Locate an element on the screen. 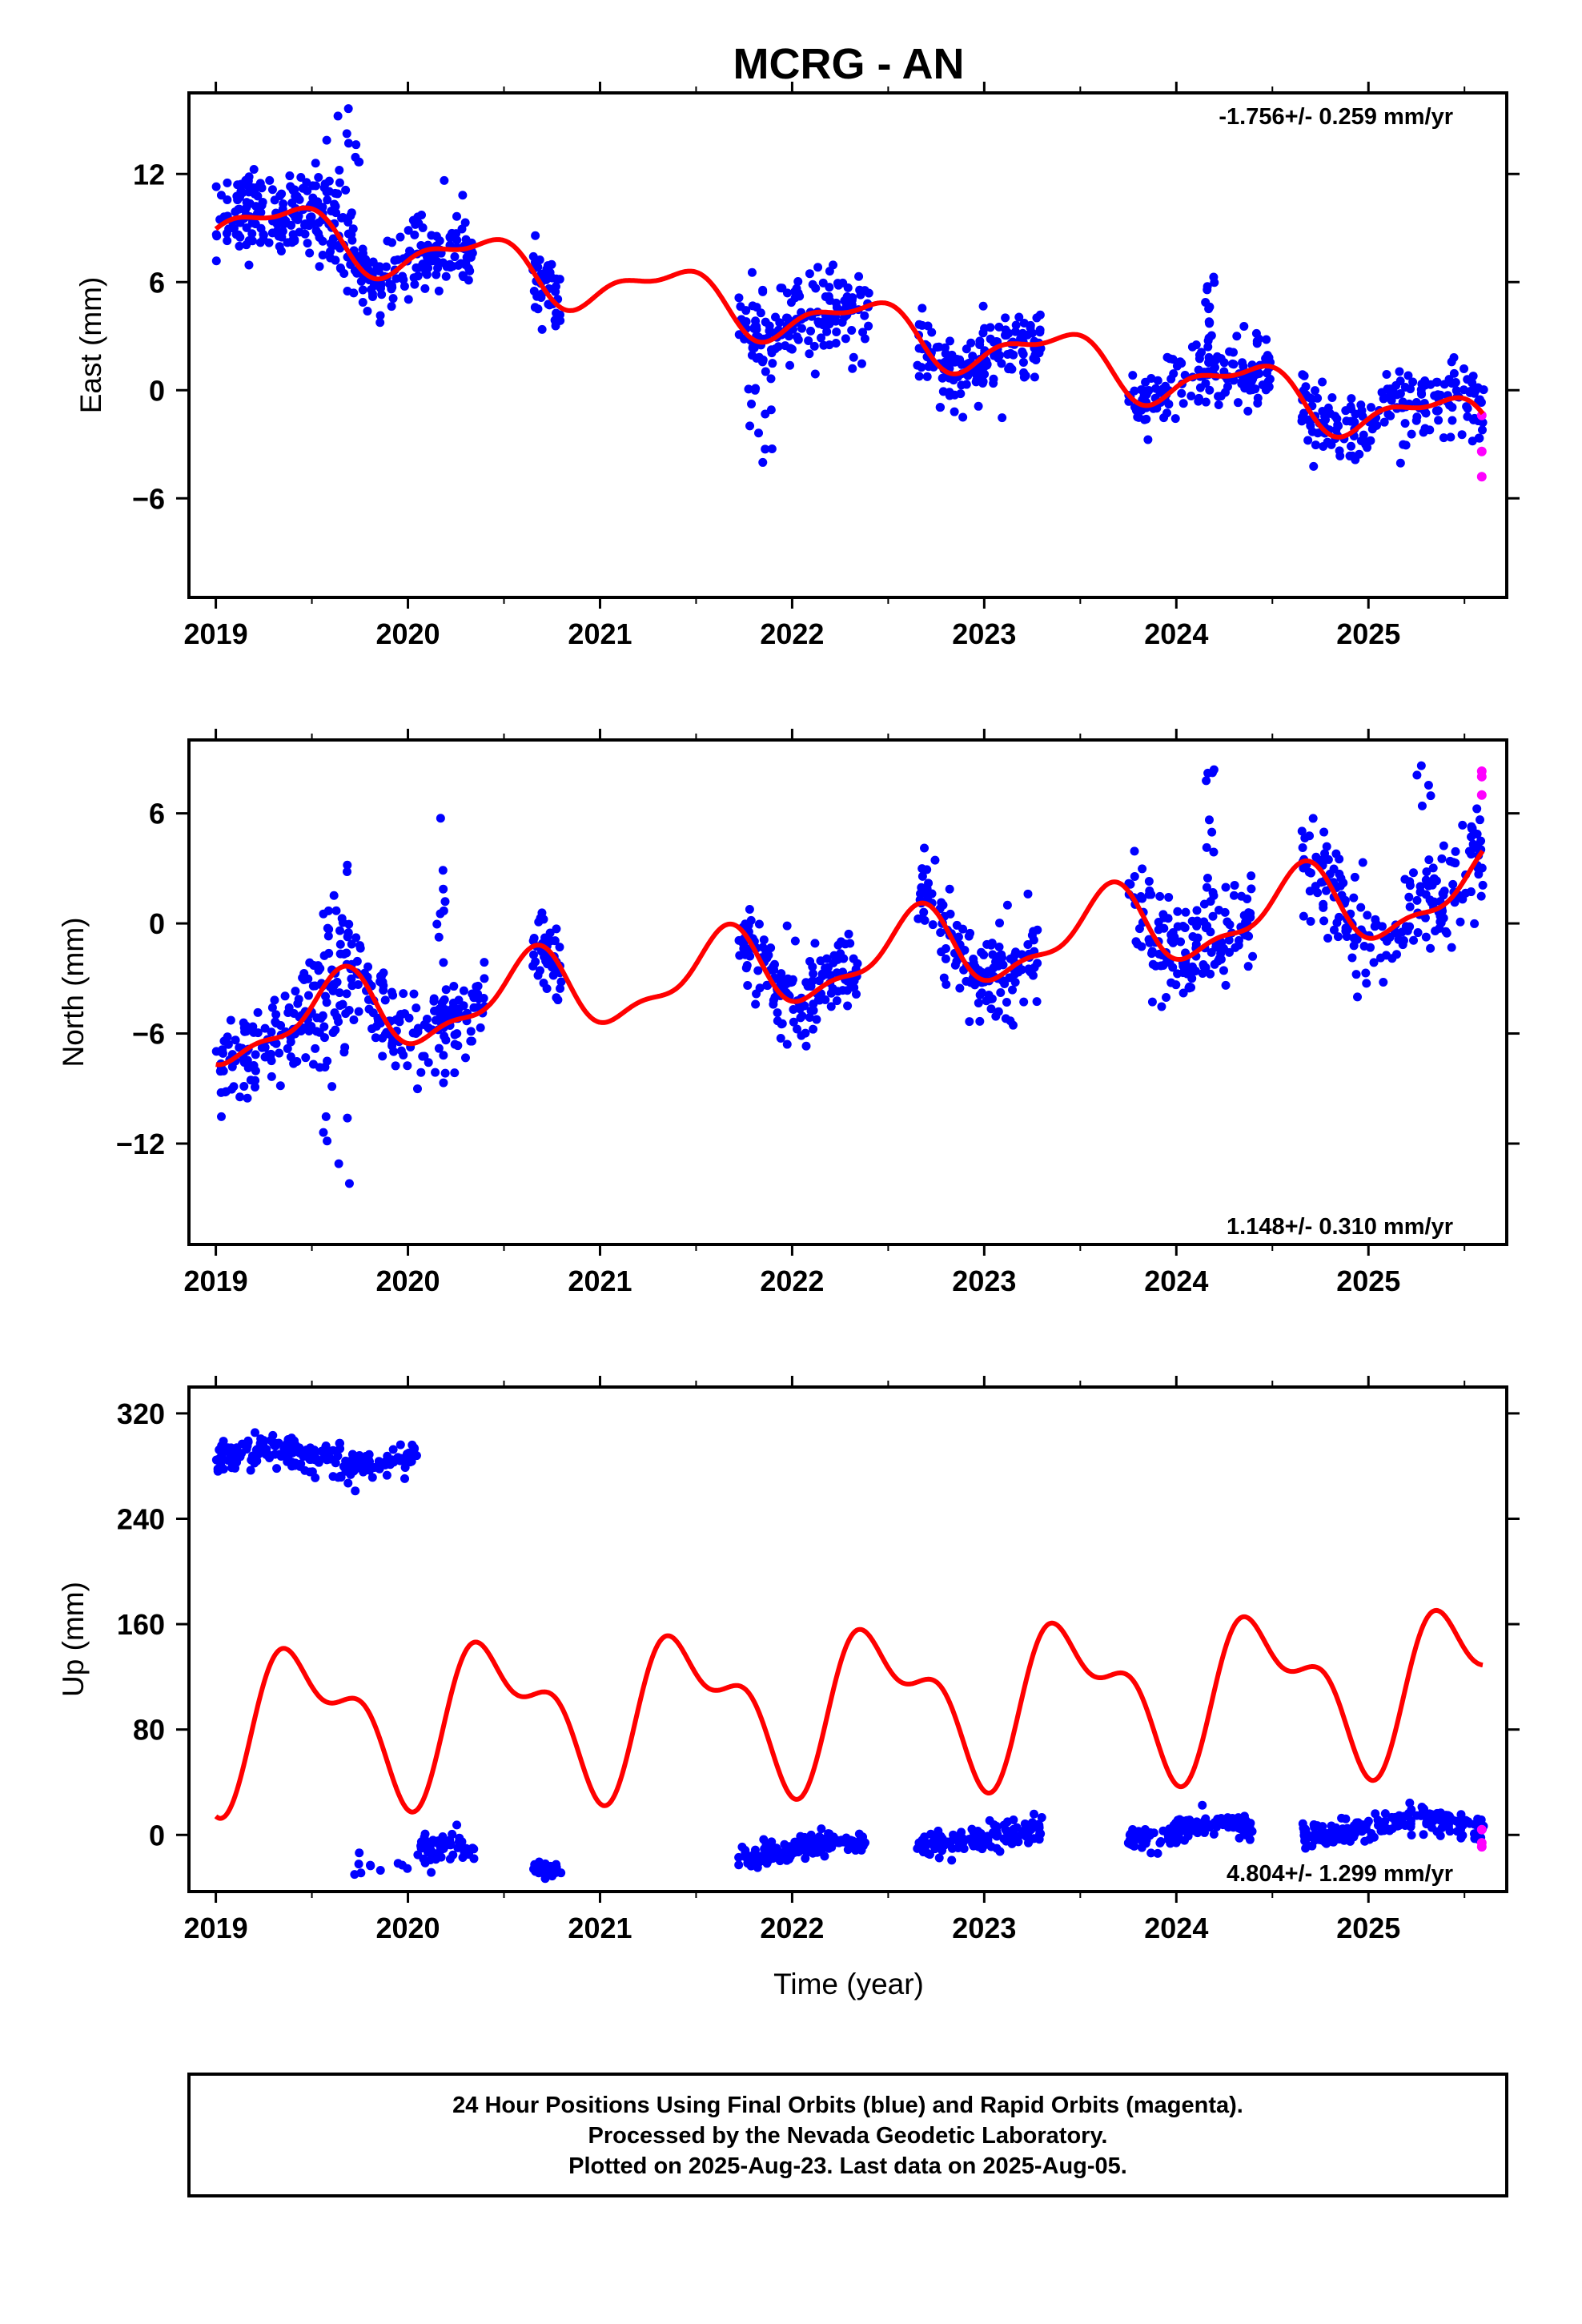  x-tick-label: 2020 is located at coordinates (407, 1928).